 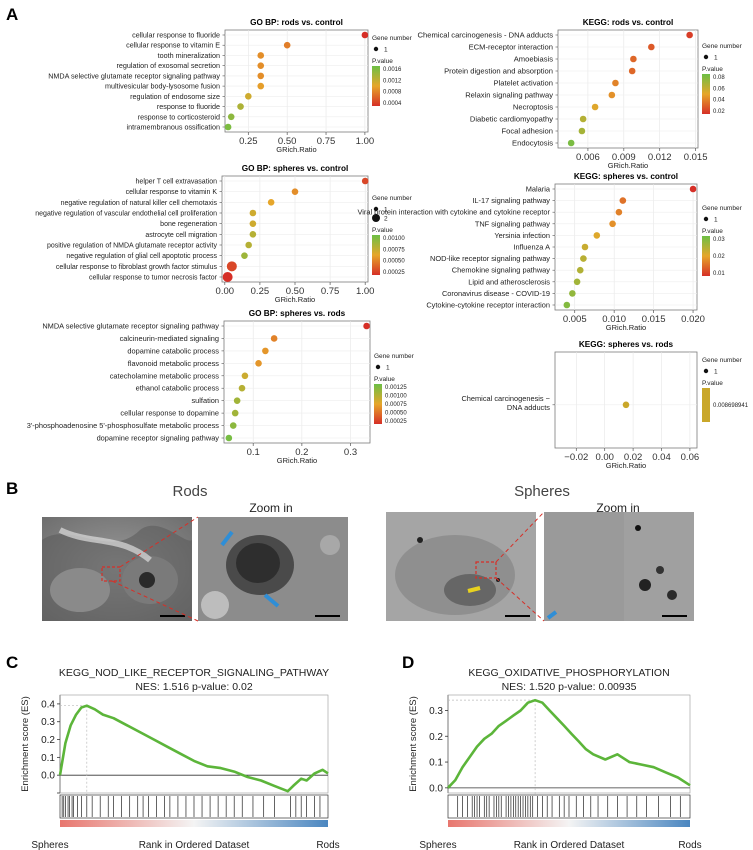 What do you see at coordinates (719, 240) in the screenshot?
I see `legend-color-label: 0.03` at bounding box center [719, 240].